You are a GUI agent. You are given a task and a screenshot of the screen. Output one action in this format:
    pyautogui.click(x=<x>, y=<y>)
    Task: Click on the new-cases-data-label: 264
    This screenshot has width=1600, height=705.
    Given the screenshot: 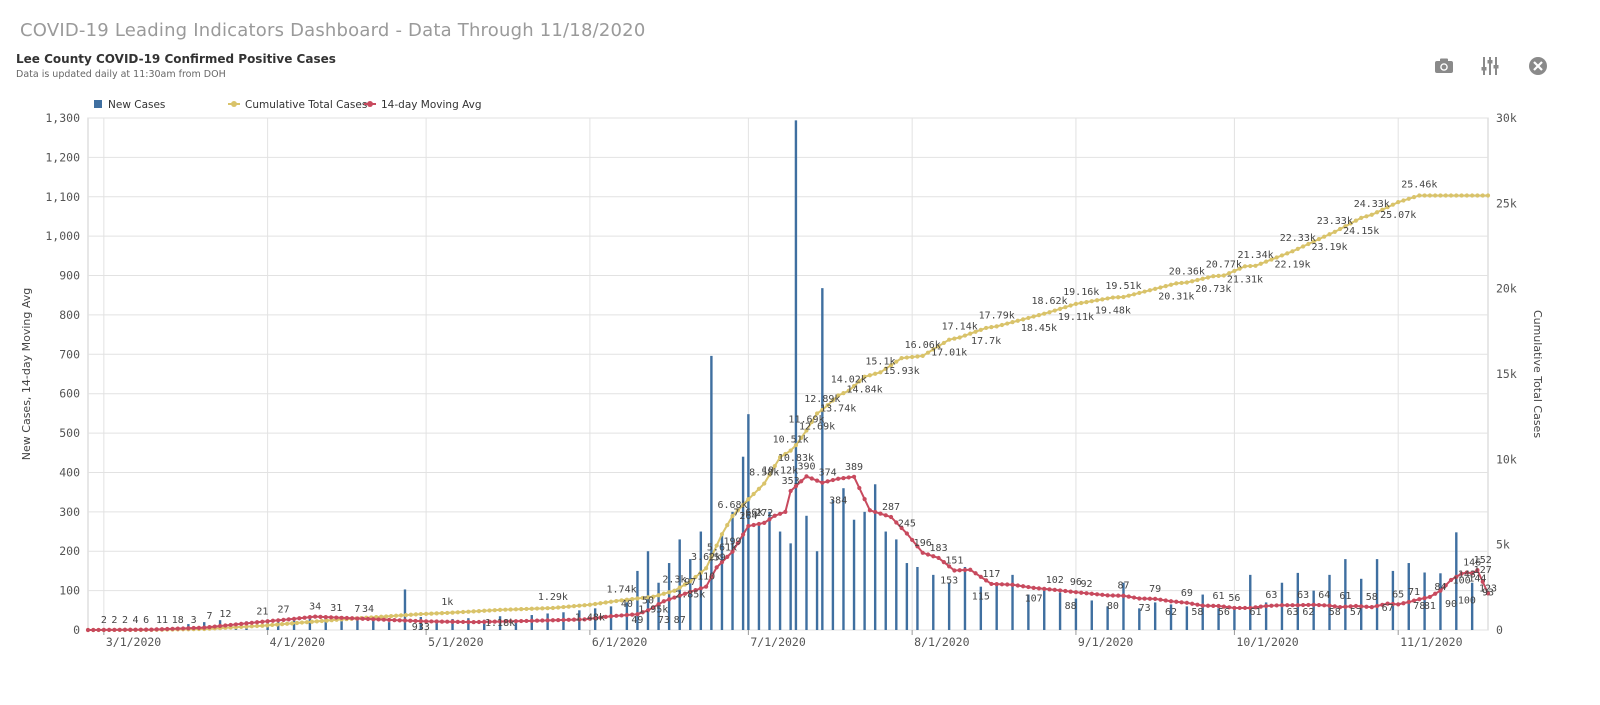 What is the action you would take?
    pyautogui.click(x=748, y=516)
    